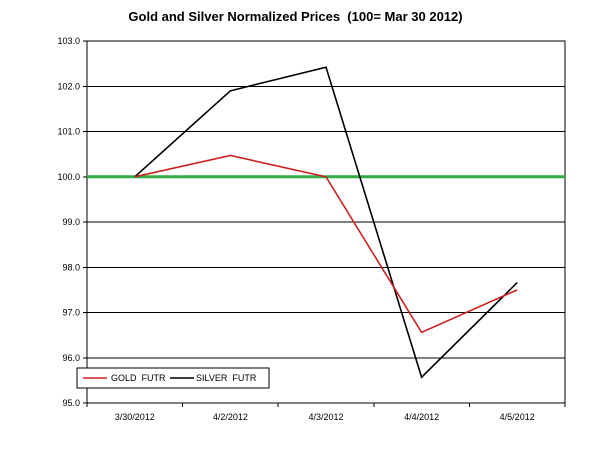  I want to click on y-tick-label: 96.0, so click(71, 358).